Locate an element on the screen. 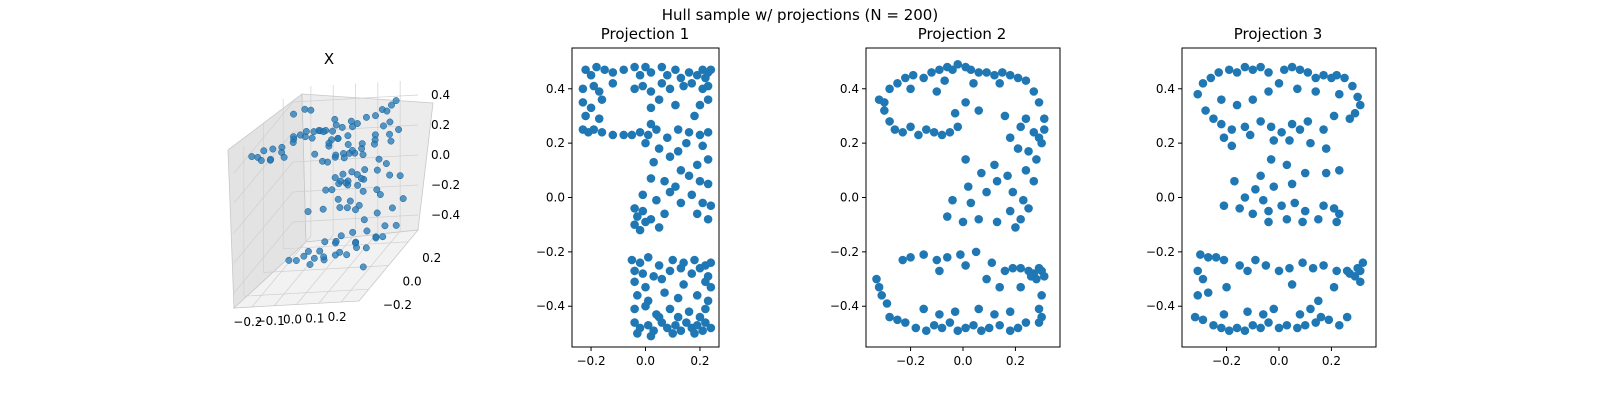  projection-3-frame is located at coordinates (1279, 197).